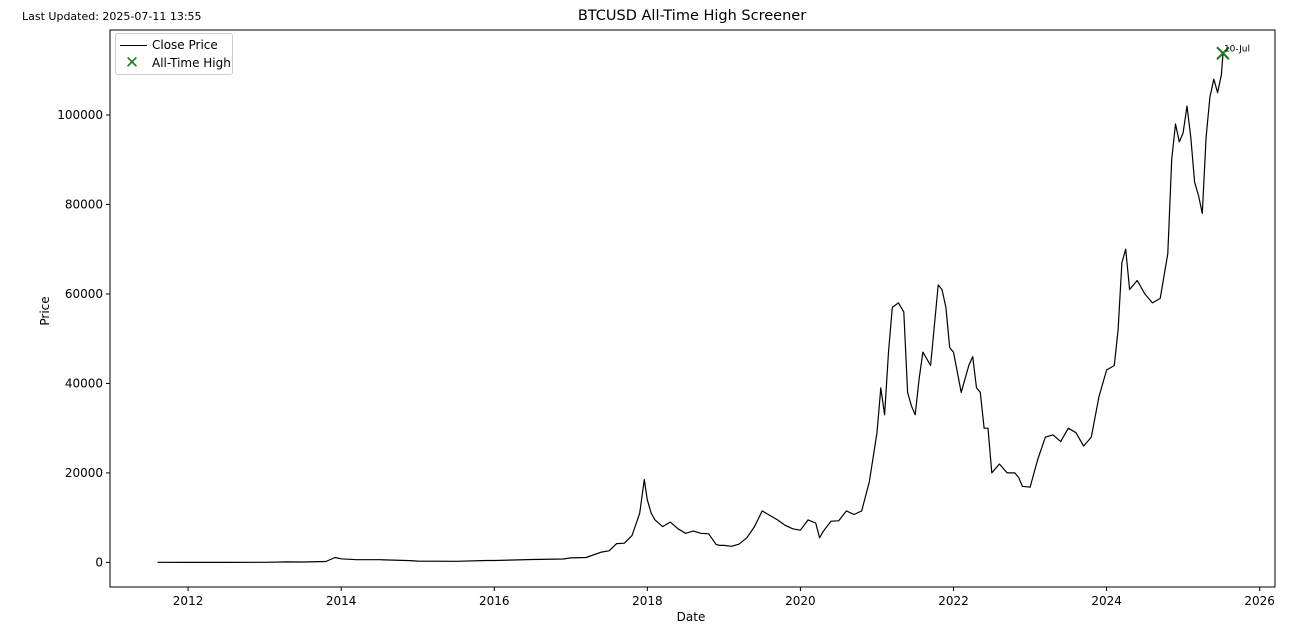 The width and height of the screenshot is (1292, 634). What do you see at coordinates (341, 601) in the screenshot?
I see `x-tick-label: 2014` at bounding box center [341, 601].